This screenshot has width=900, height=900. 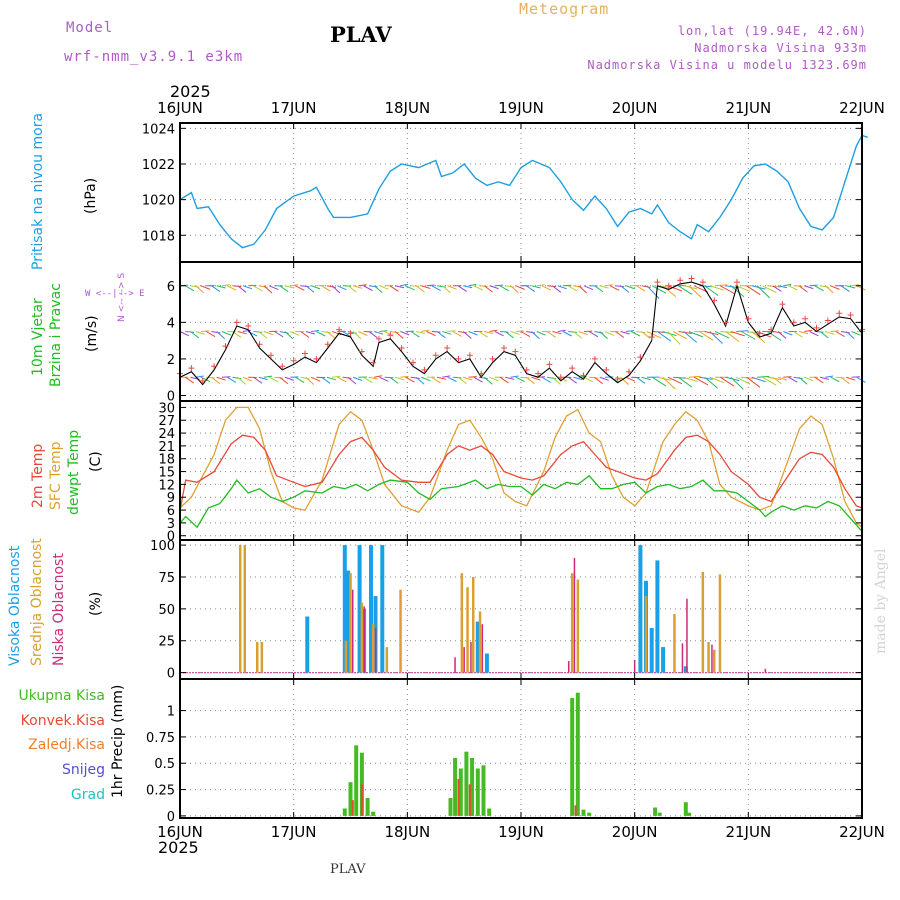 I want to click on precip-conv-legend: Konvek.Kisa, so click(x=62, y=721).